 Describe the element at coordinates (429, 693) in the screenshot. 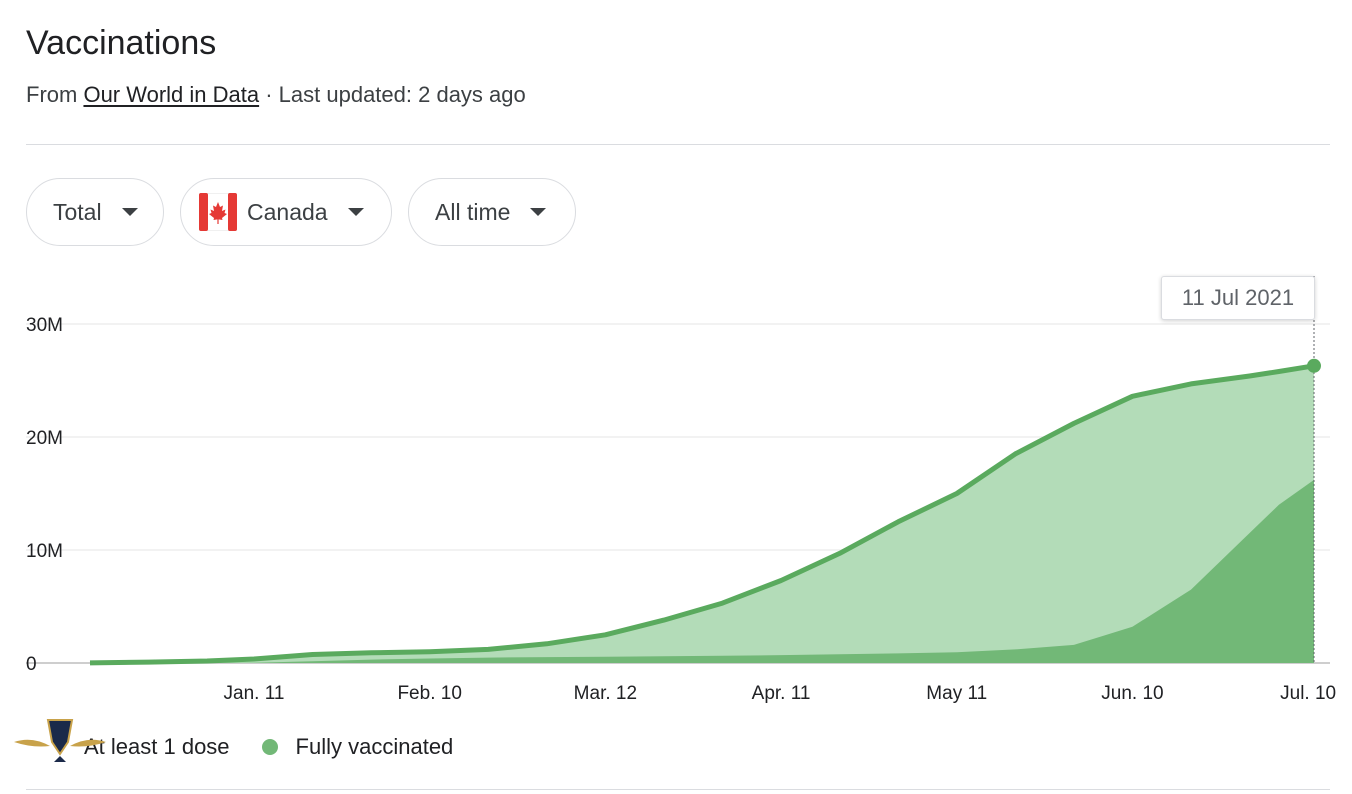

I see `x-tick-label: Feb. 10` at that location.